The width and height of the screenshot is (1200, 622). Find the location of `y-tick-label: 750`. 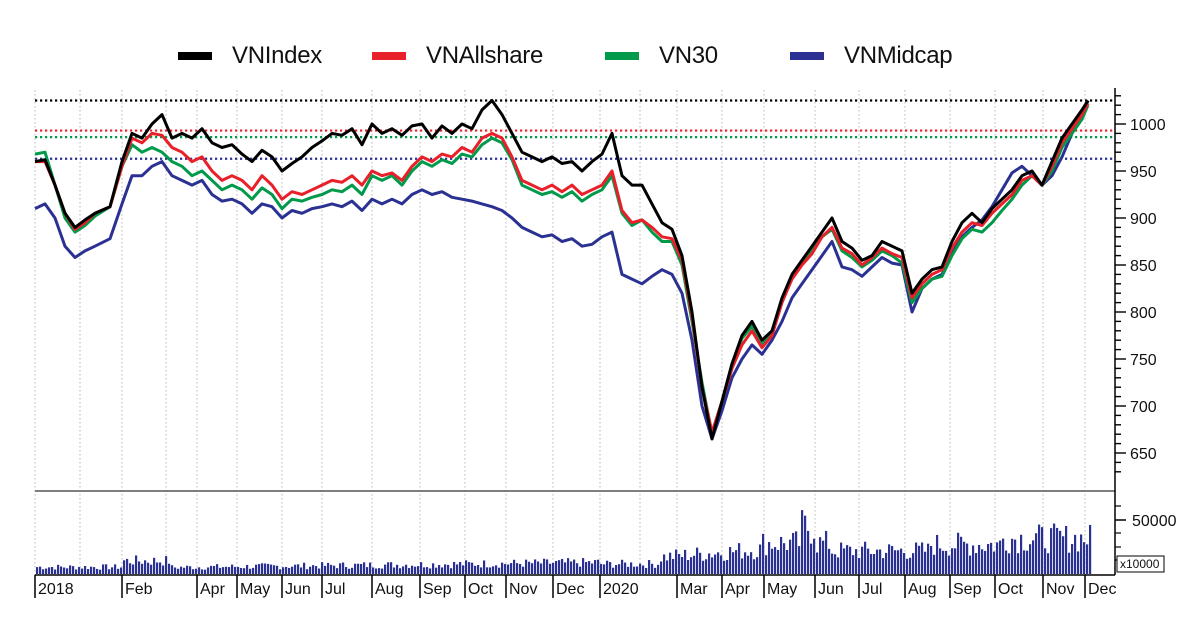

y-tick-label: 750 is located at coordinates (1143, 360).